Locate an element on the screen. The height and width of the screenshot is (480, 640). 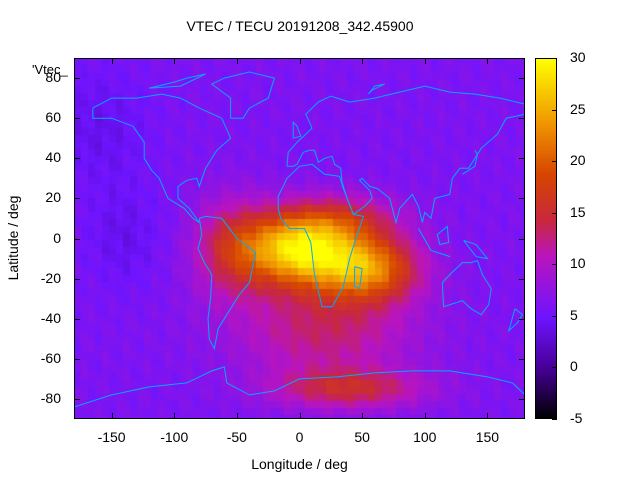
colorbar-tick-label: 20 is located at coordinates (578, 160).